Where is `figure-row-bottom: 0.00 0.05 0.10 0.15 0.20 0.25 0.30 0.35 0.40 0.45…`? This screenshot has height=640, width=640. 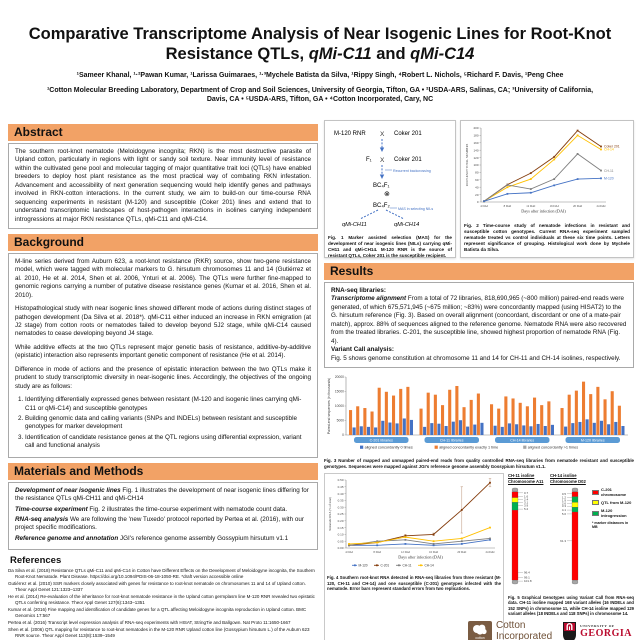
figure-row-bottom: 0.00 0.05 0.10 0.15 0.20 0.25 0.30 0.35 0.40 0.45… is located at coordinates (479, 556).